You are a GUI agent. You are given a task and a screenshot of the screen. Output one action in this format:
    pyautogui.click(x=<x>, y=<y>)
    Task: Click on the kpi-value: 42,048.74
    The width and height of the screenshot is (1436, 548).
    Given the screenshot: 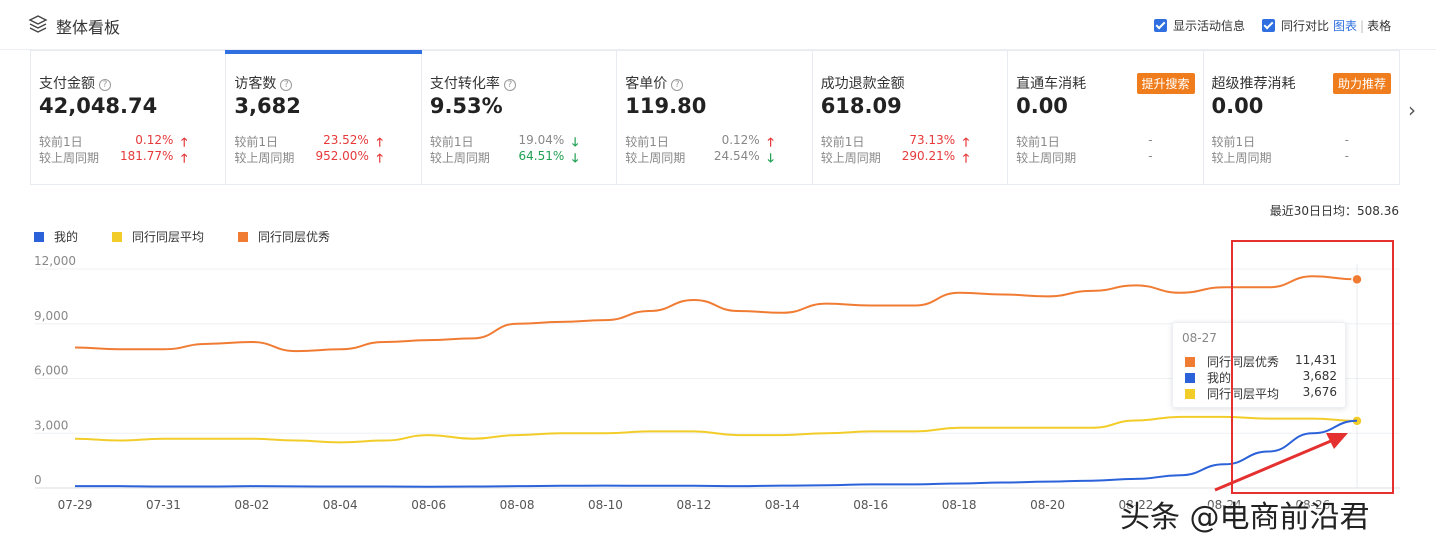 What is the action you would take?
    pyautogui.click(x=98, y=106)
    